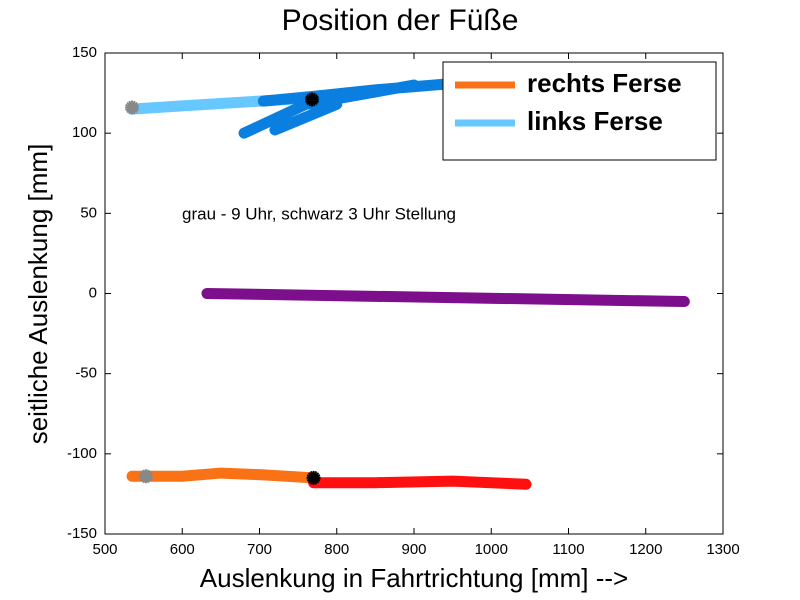 This screenshot has width=800, height=600. Describe the element at coordinates (88, 212) in the screenshot. I see `y-tick-label: 50` at that location.